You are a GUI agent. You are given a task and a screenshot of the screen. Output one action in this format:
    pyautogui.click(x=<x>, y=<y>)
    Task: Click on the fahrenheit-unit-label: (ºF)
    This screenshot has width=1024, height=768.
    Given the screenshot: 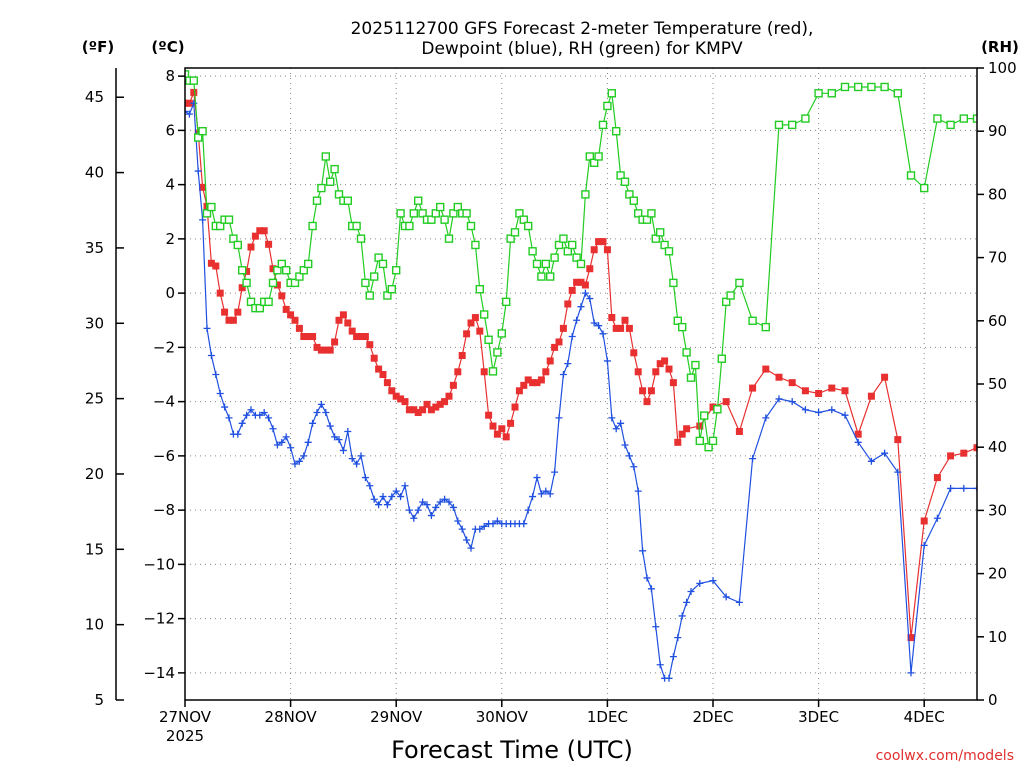 What is the action you would take?
    pyautogui.click(x=98, y=47)
    